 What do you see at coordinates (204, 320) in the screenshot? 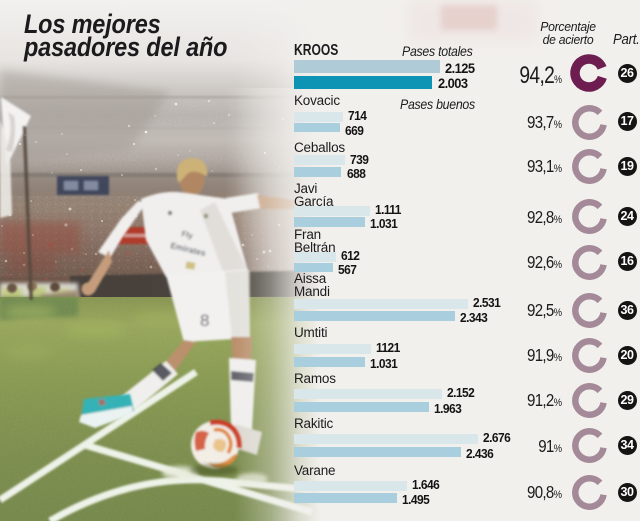
I see `svg-text: 8` at bounding box center [204, 320].